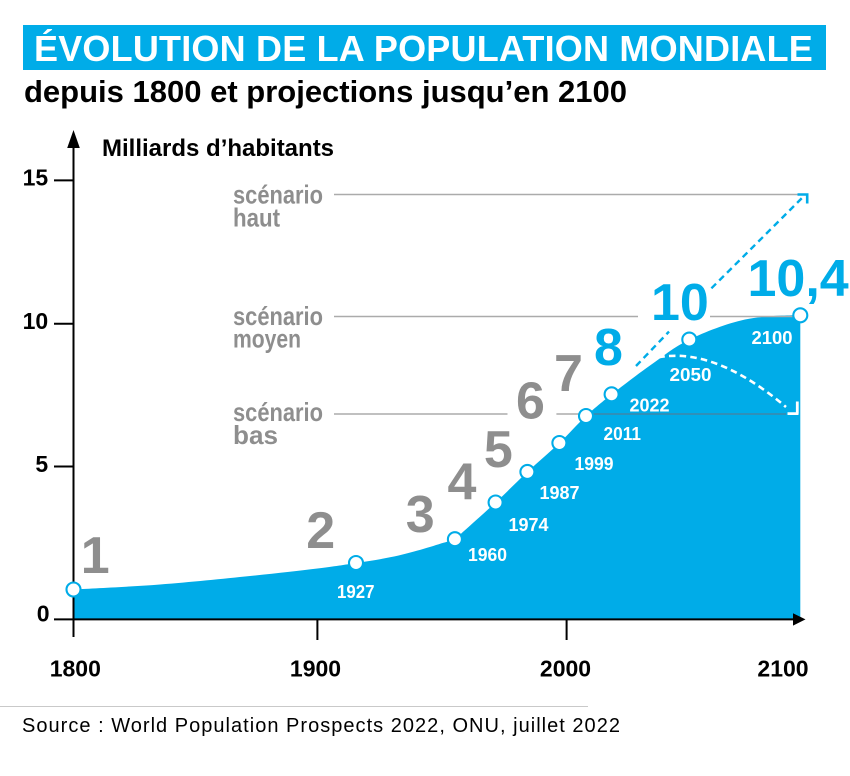 The width and height of the screenshot is (850, 776). I want to click on svg-text: haut, so click(256, 218).